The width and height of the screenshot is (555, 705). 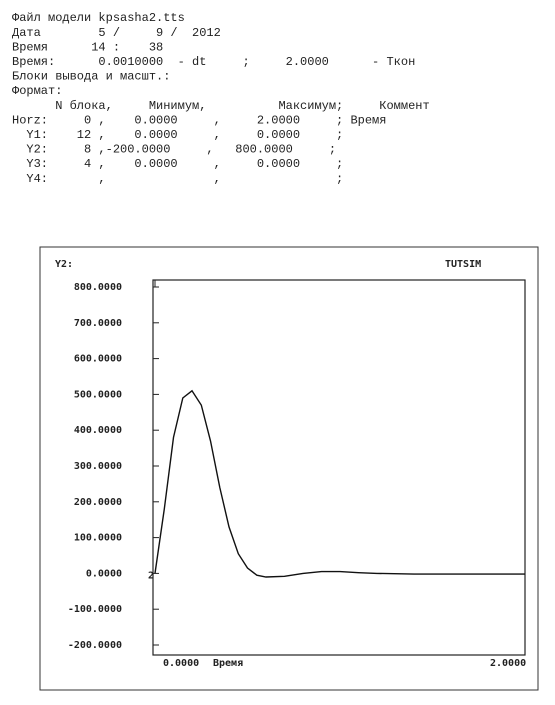 I want to click on series-marker: 2, so click(x=151, y=575).